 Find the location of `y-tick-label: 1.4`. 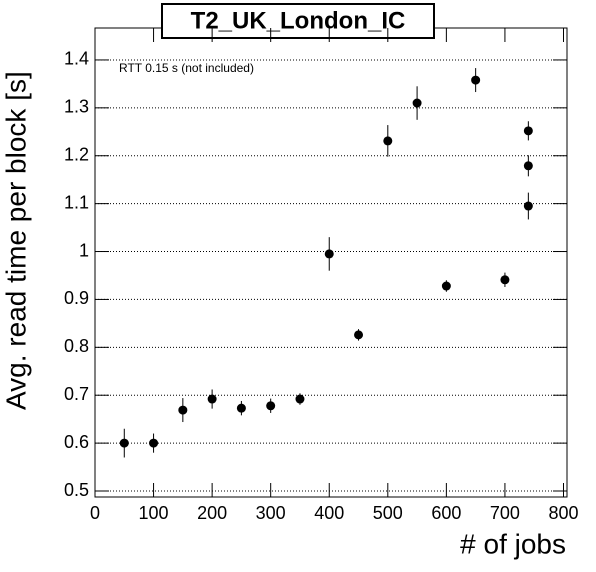

y-tick-label: 1.4 is located at coordinates (76, 59).